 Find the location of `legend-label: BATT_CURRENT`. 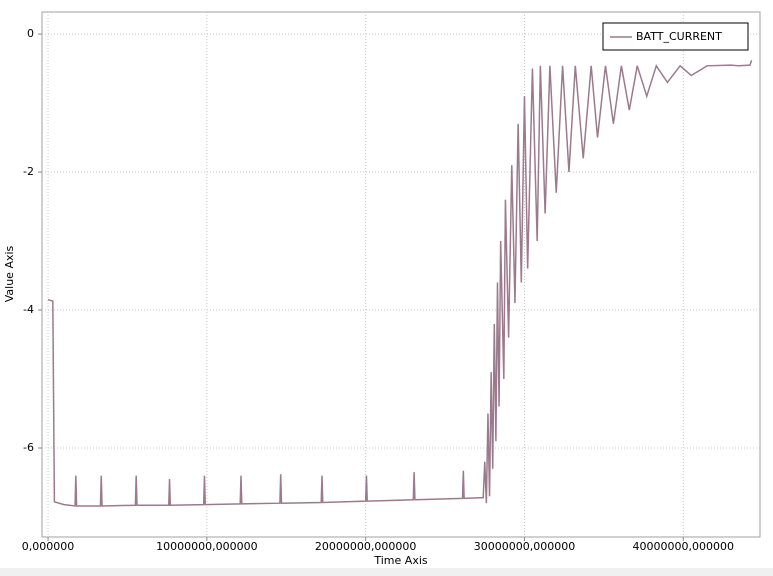

legend-label: BATT_CURRENT is located at coordinates (679, 36).